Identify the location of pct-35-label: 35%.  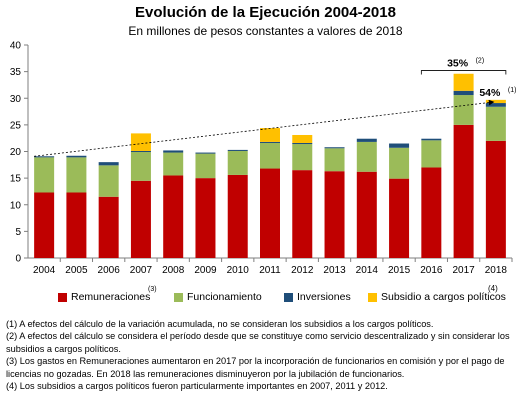
(458, 64).